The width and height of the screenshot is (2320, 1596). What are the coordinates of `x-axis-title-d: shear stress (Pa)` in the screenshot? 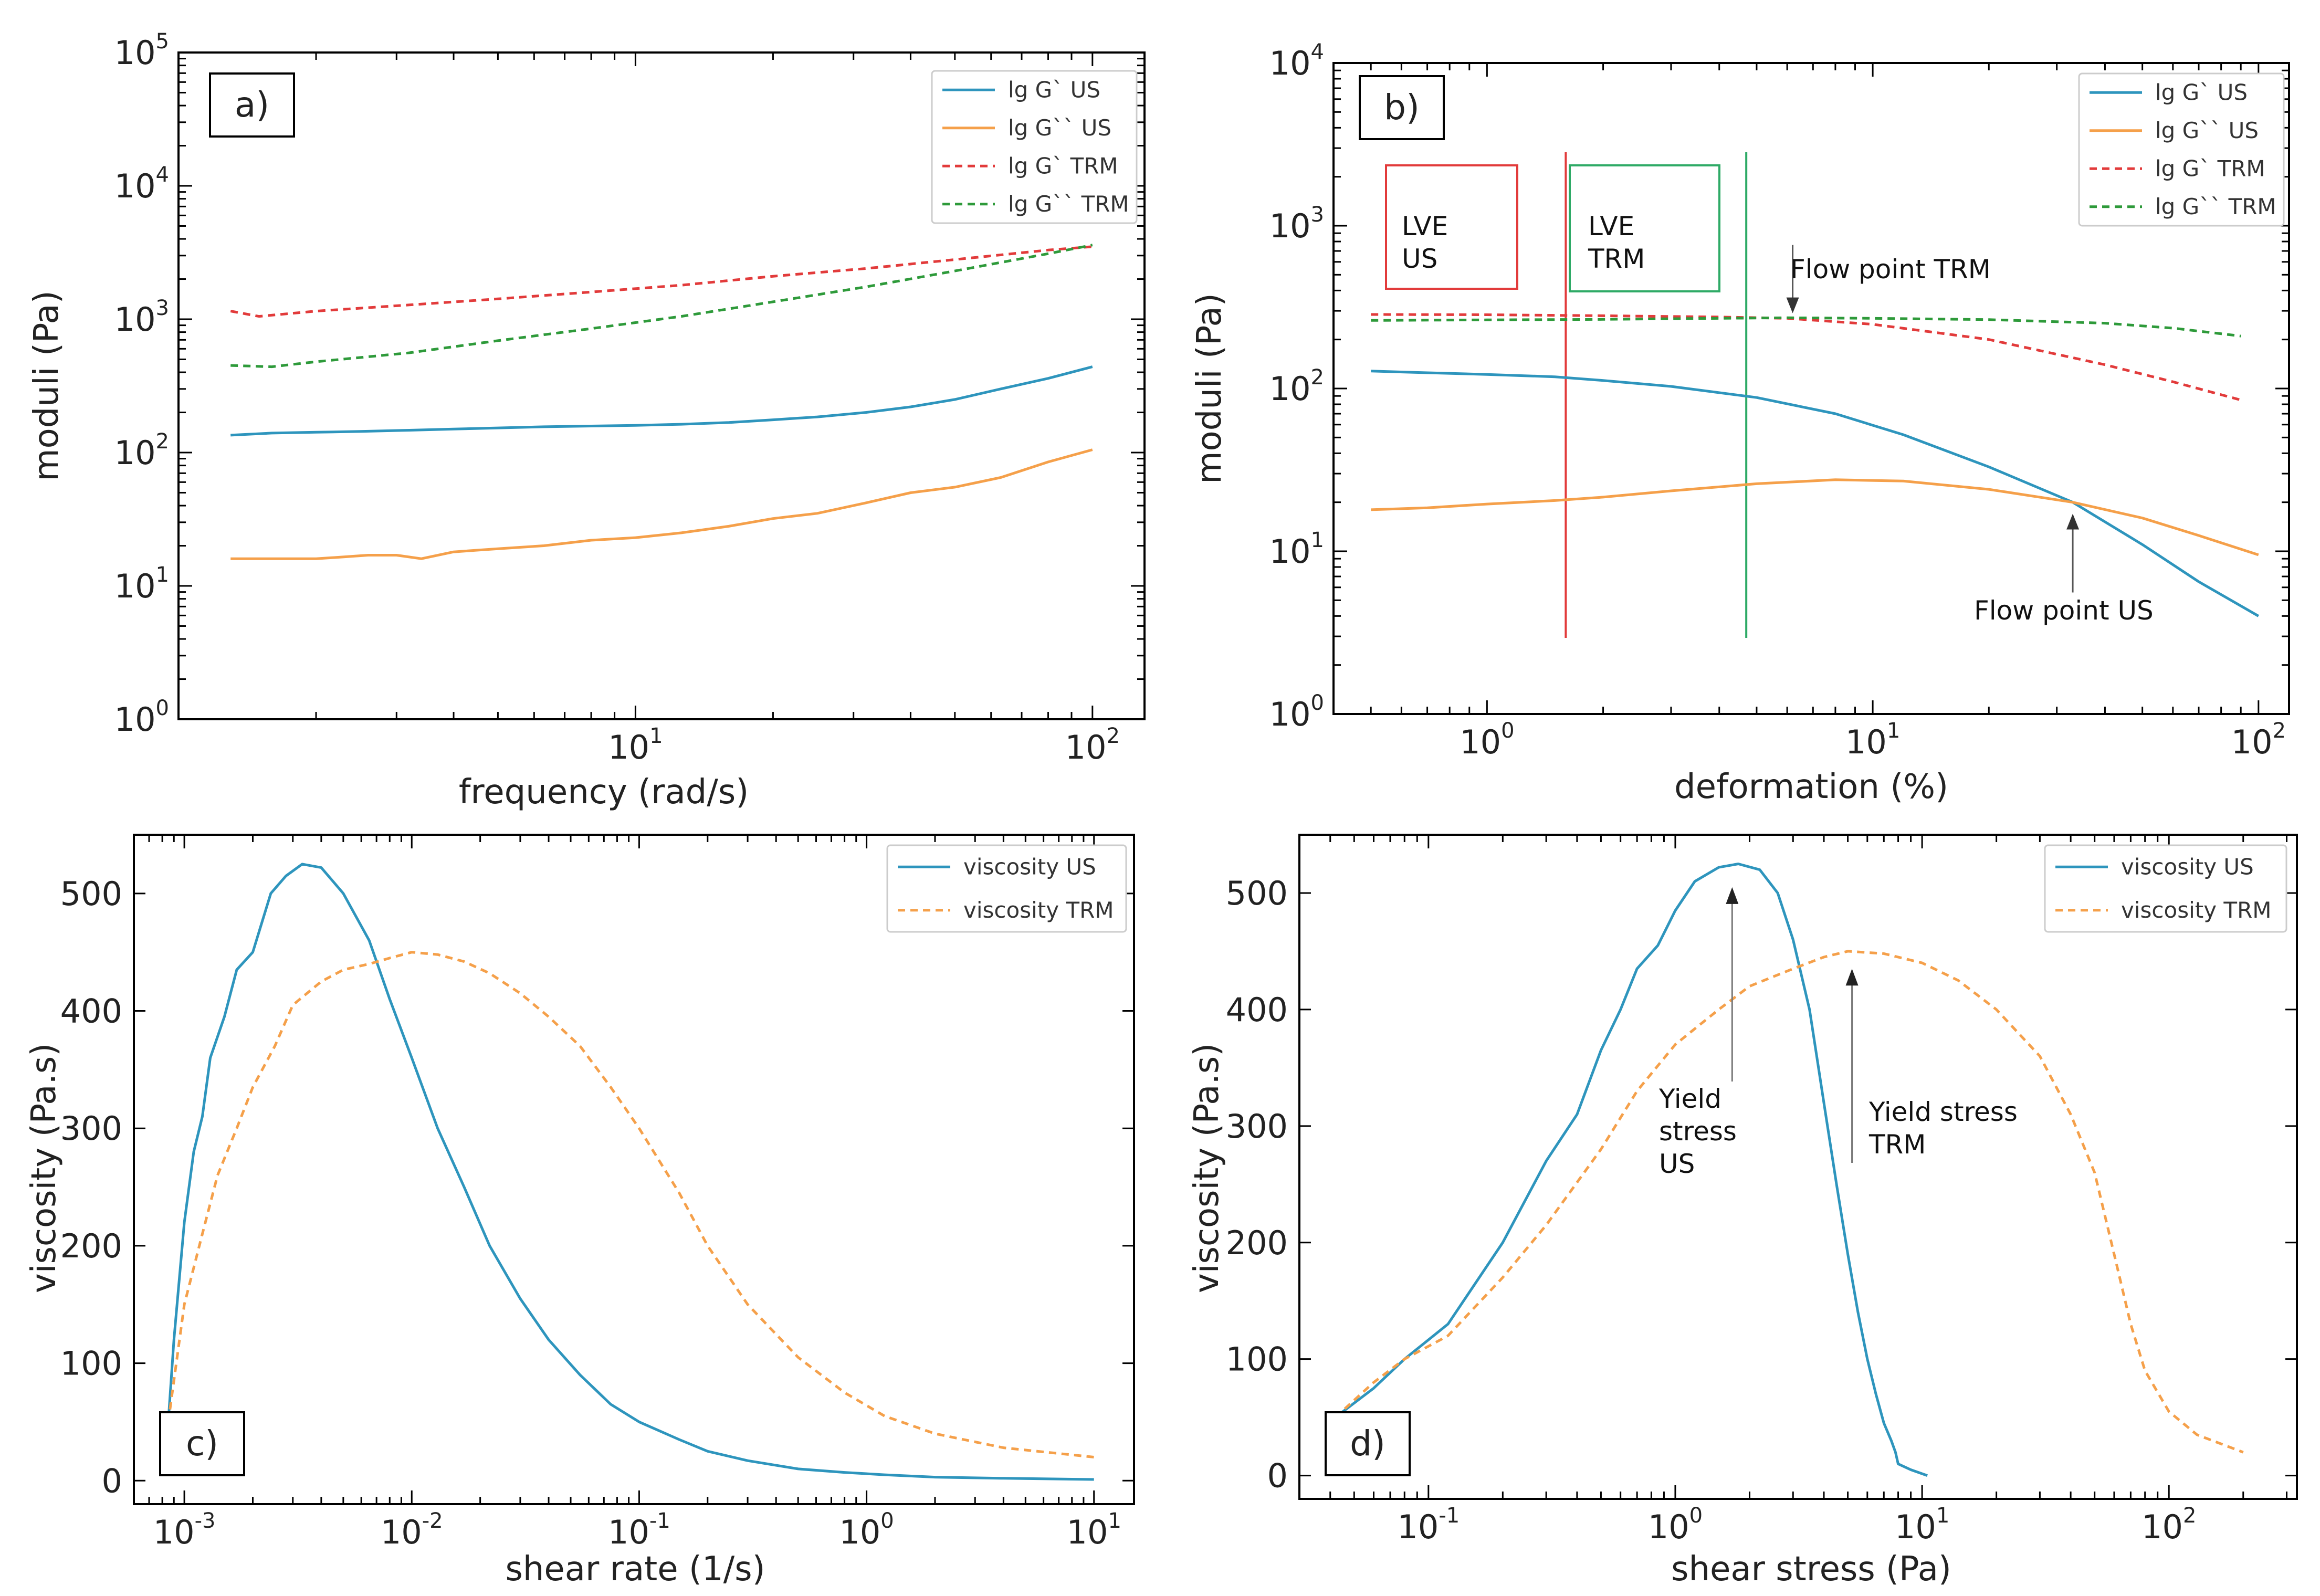 It's located at (1811, 1569).